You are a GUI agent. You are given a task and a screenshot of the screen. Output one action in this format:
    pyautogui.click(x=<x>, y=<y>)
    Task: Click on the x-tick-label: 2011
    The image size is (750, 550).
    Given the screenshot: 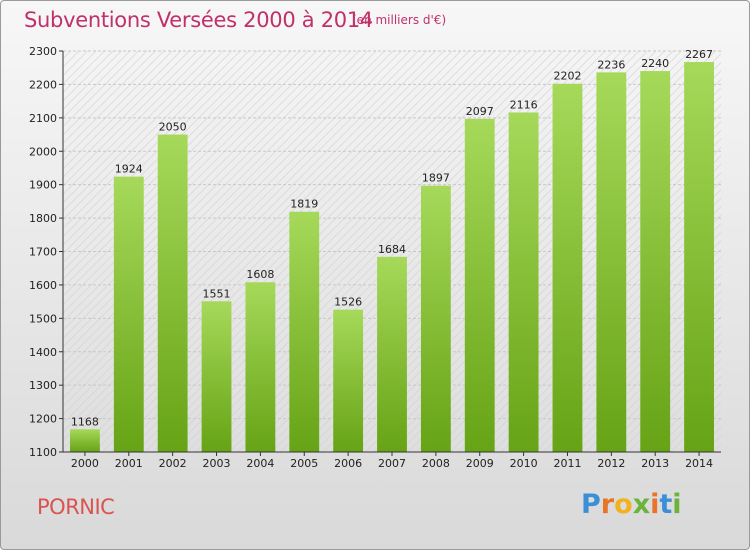 What is the action you would take?
    pyautogui.click(x=567, y=463)
    